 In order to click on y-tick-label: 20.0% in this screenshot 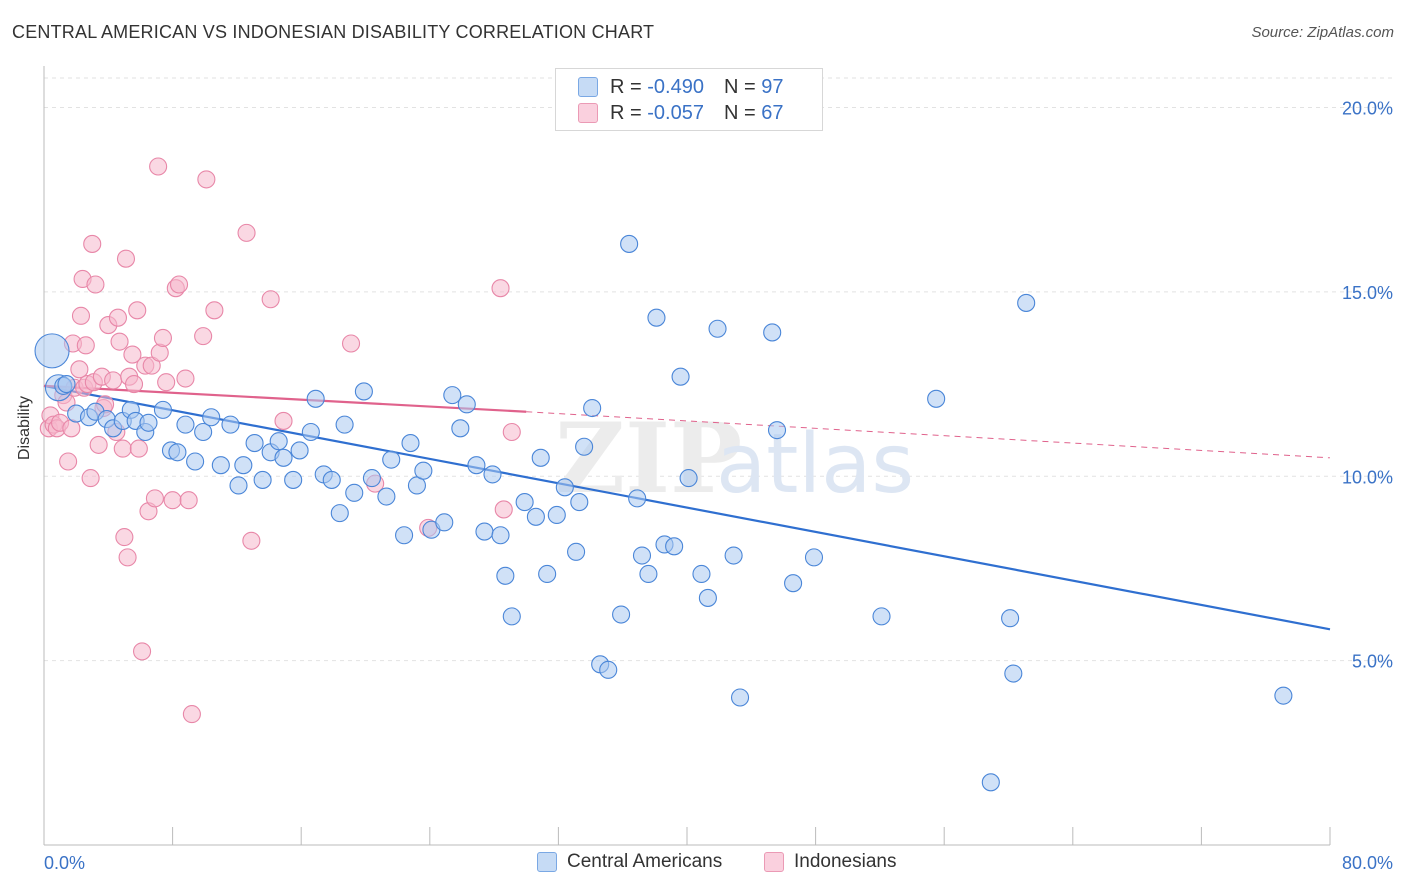, I will do `click(1367, 109)`.